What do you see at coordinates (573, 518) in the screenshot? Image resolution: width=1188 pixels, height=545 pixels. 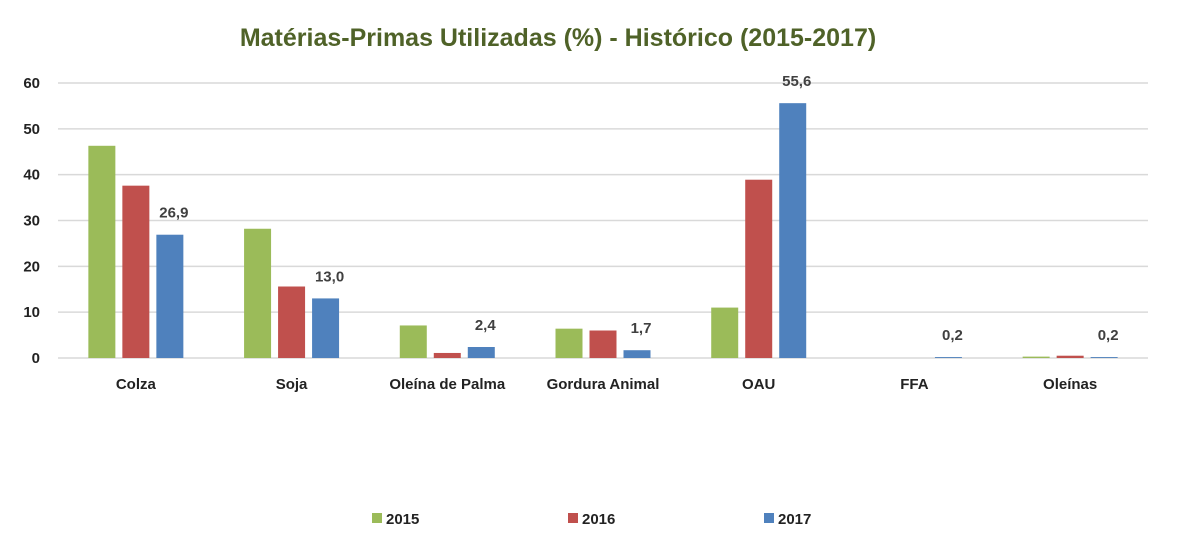 I see `legend-swatch-2016` at bounding box center [573, 518].